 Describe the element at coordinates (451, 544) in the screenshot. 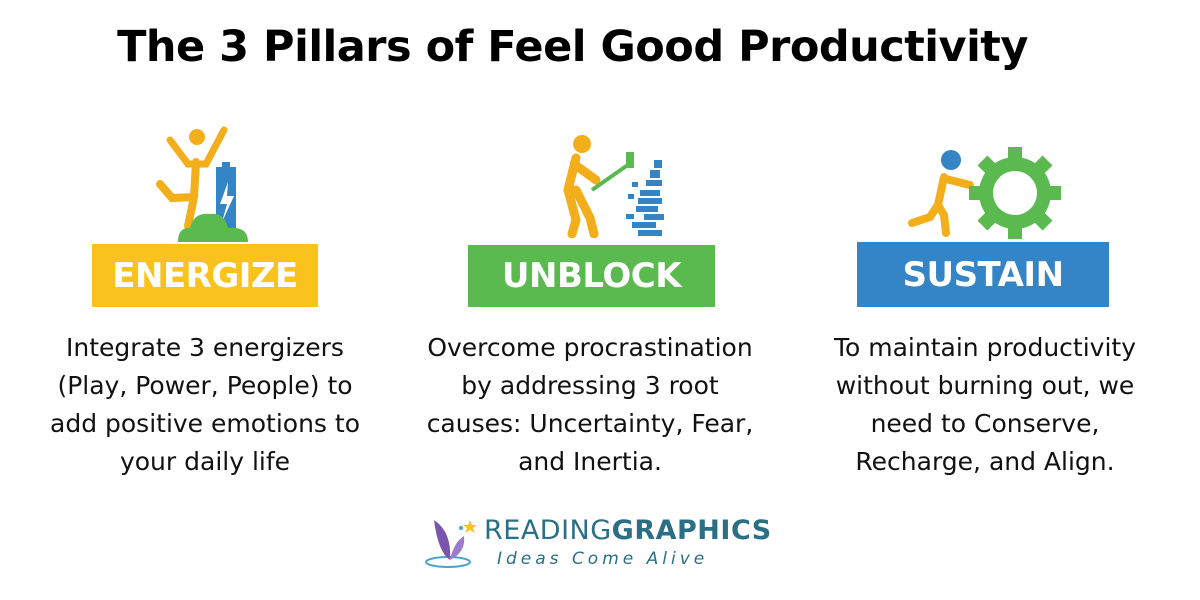

I see `book-logo-icon` at that location.